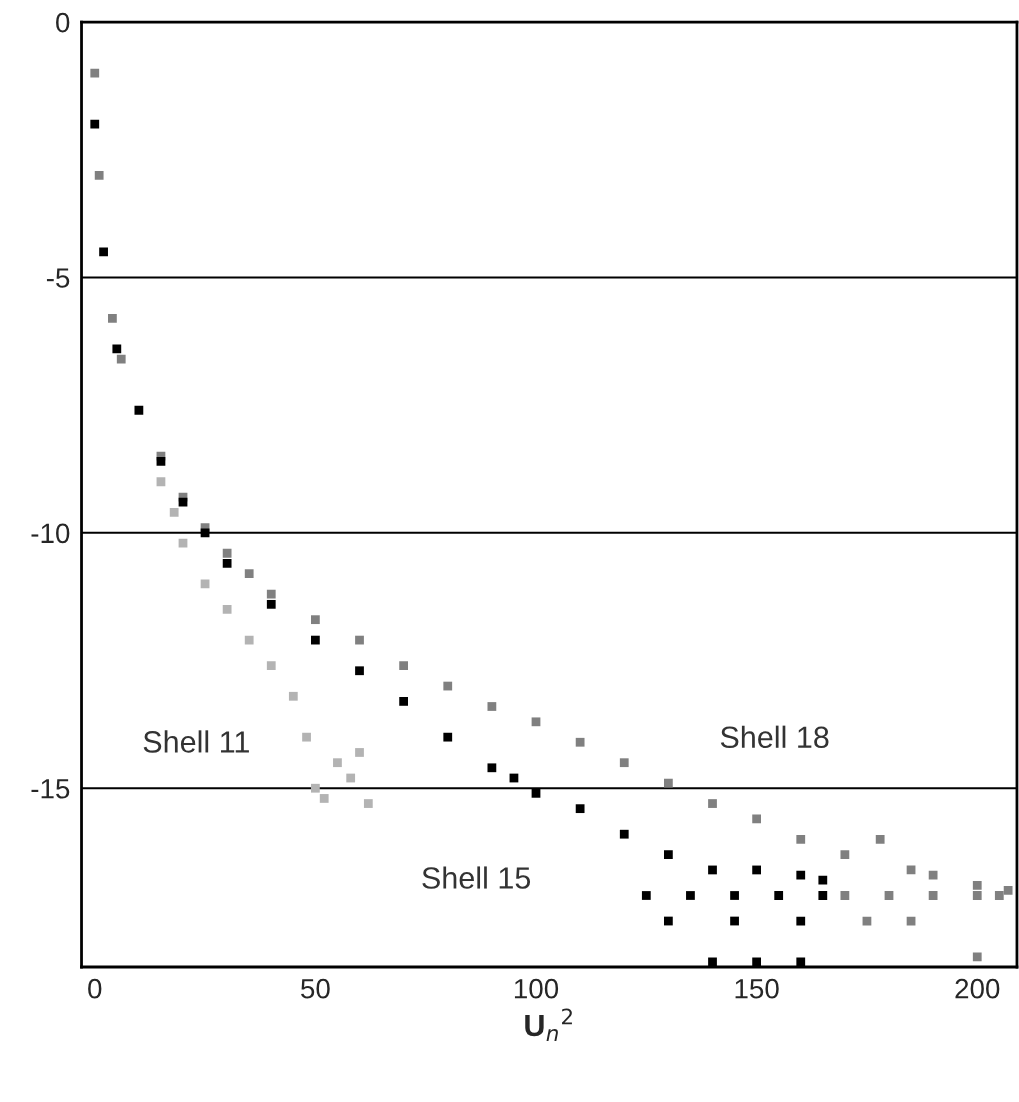  Describe the element at coordinates (58, 278) in the screenshot. I see `y-tick-label: -5` at that location.